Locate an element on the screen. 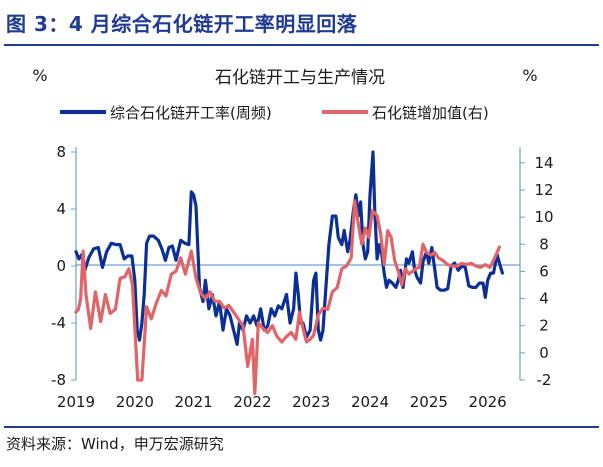 This screenshot has width=603, height=467. y-left-tick-label: 8 is located at coordinates (61, 152).